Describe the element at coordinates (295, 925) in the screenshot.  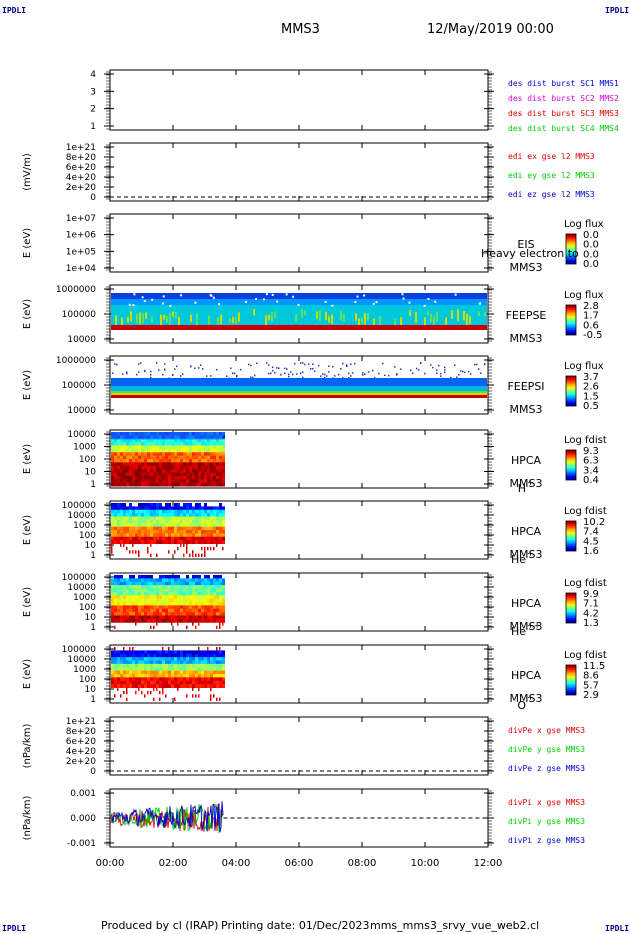
I see `footer-printing-date: Printing date: 01/Dec/2023` at that location.